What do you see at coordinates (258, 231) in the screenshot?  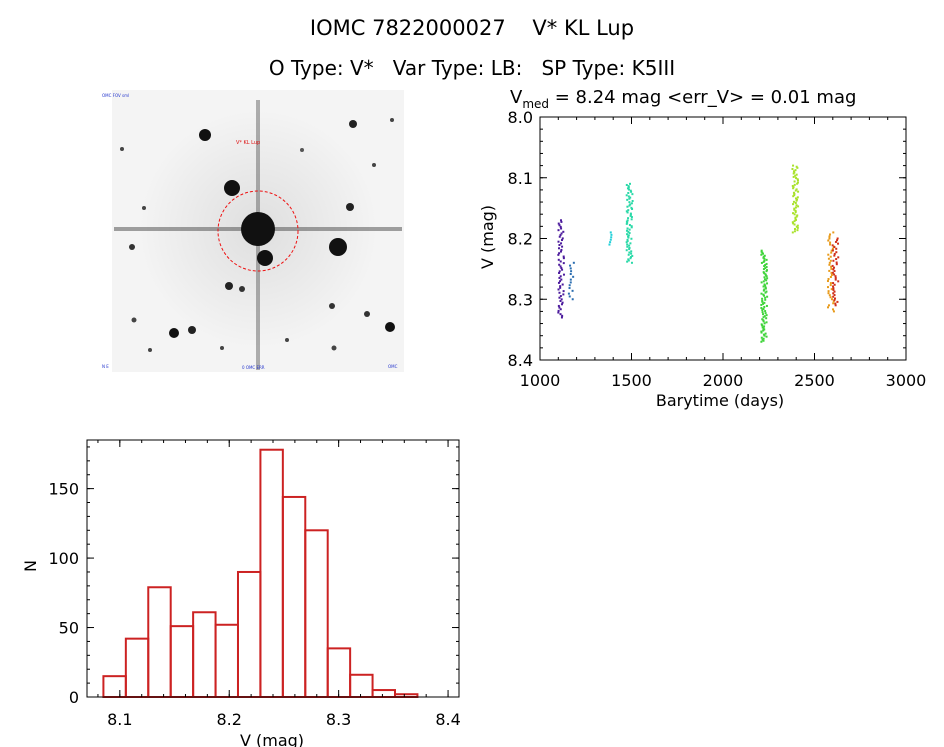 I see `target-circle` at bounding box center [258, 231].